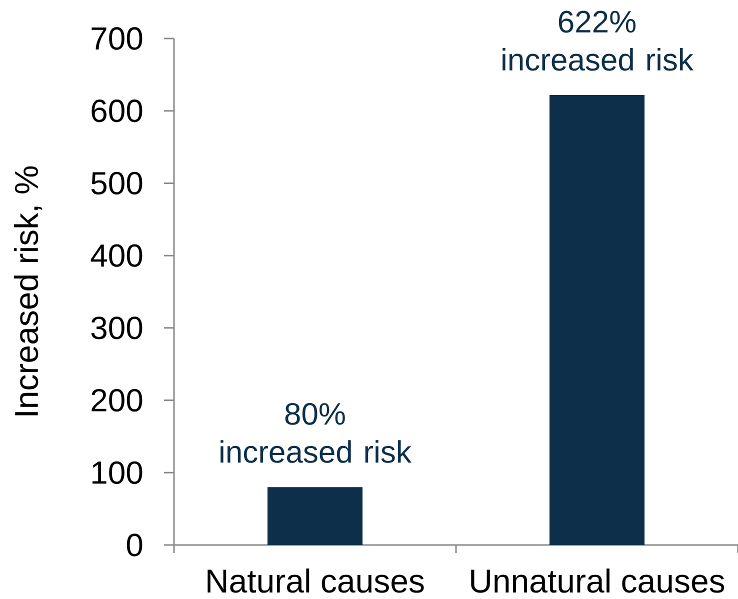 This screenshot has width=738, height=599. Describe the element at coordinates (28, 291) in the screenshot. I see `y-axis-title: Increased risk, %` at that location.